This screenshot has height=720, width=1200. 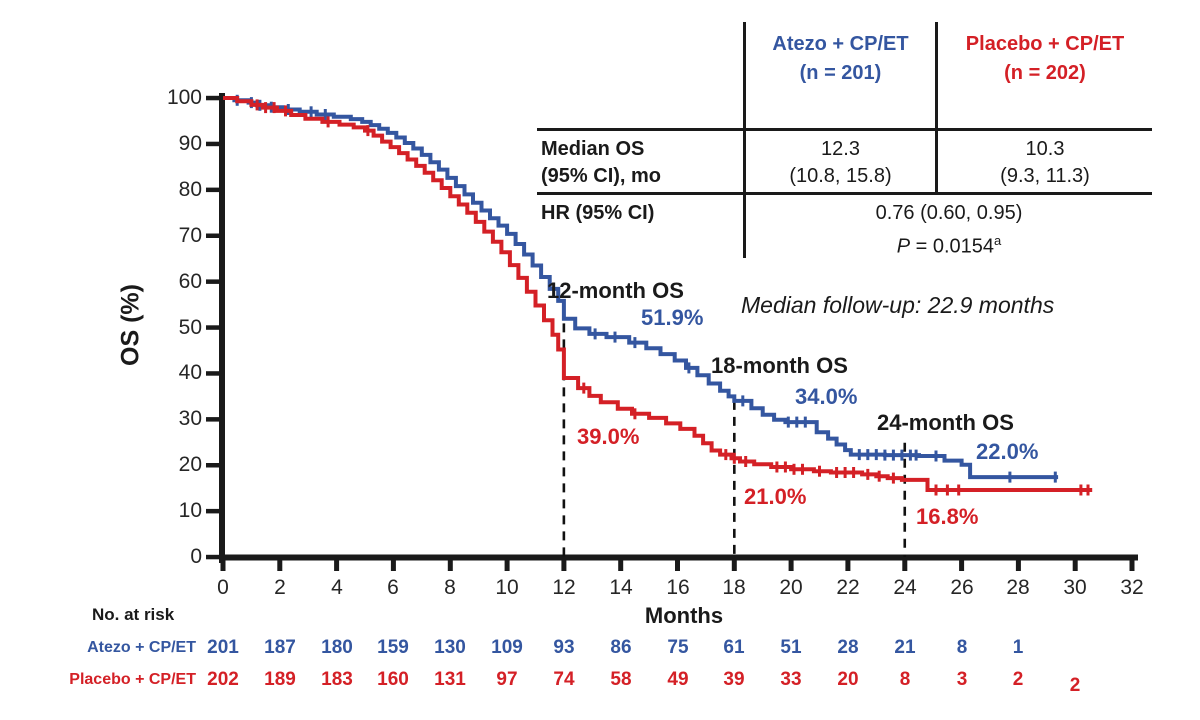 I want to click on table-rule-mid, so click(x=844, y=193).